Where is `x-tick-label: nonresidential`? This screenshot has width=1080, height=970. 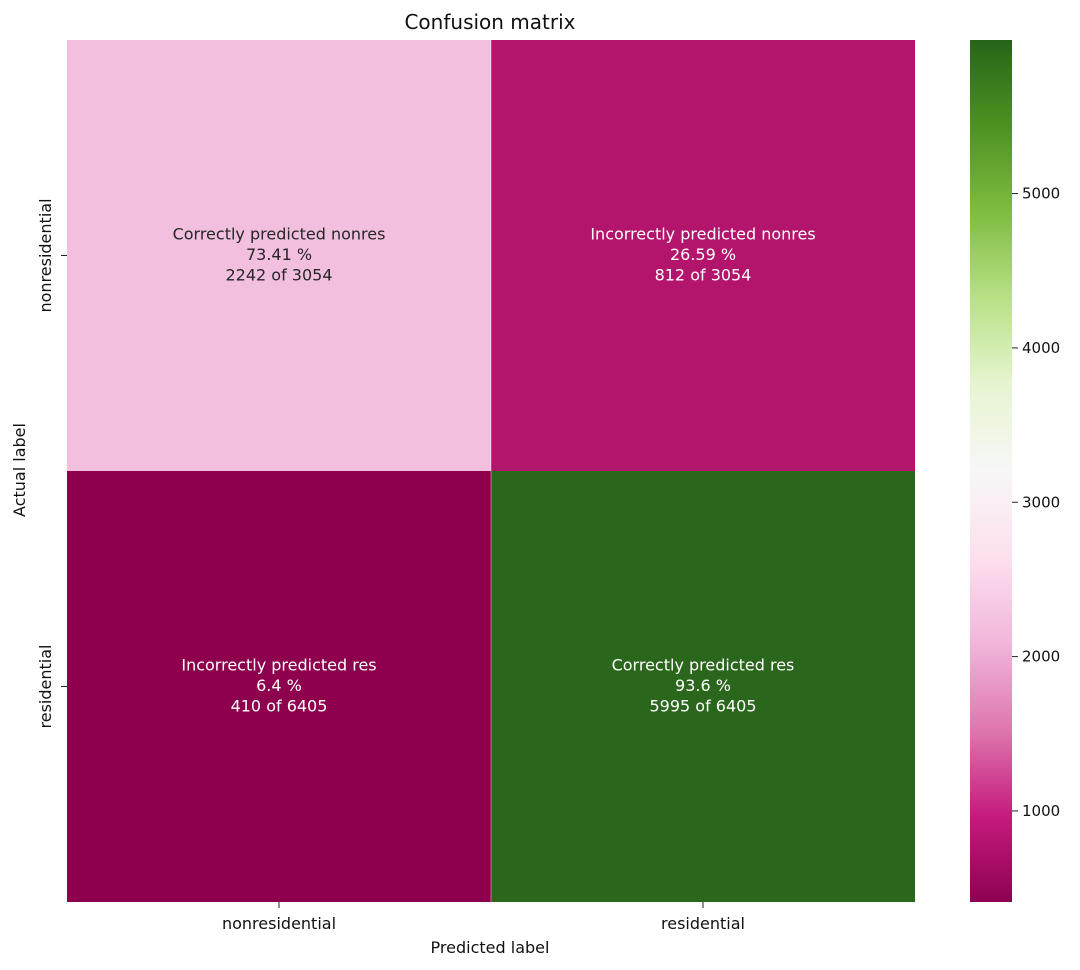
x-tick-label: nonresidential is located at coordinates (279, 923).